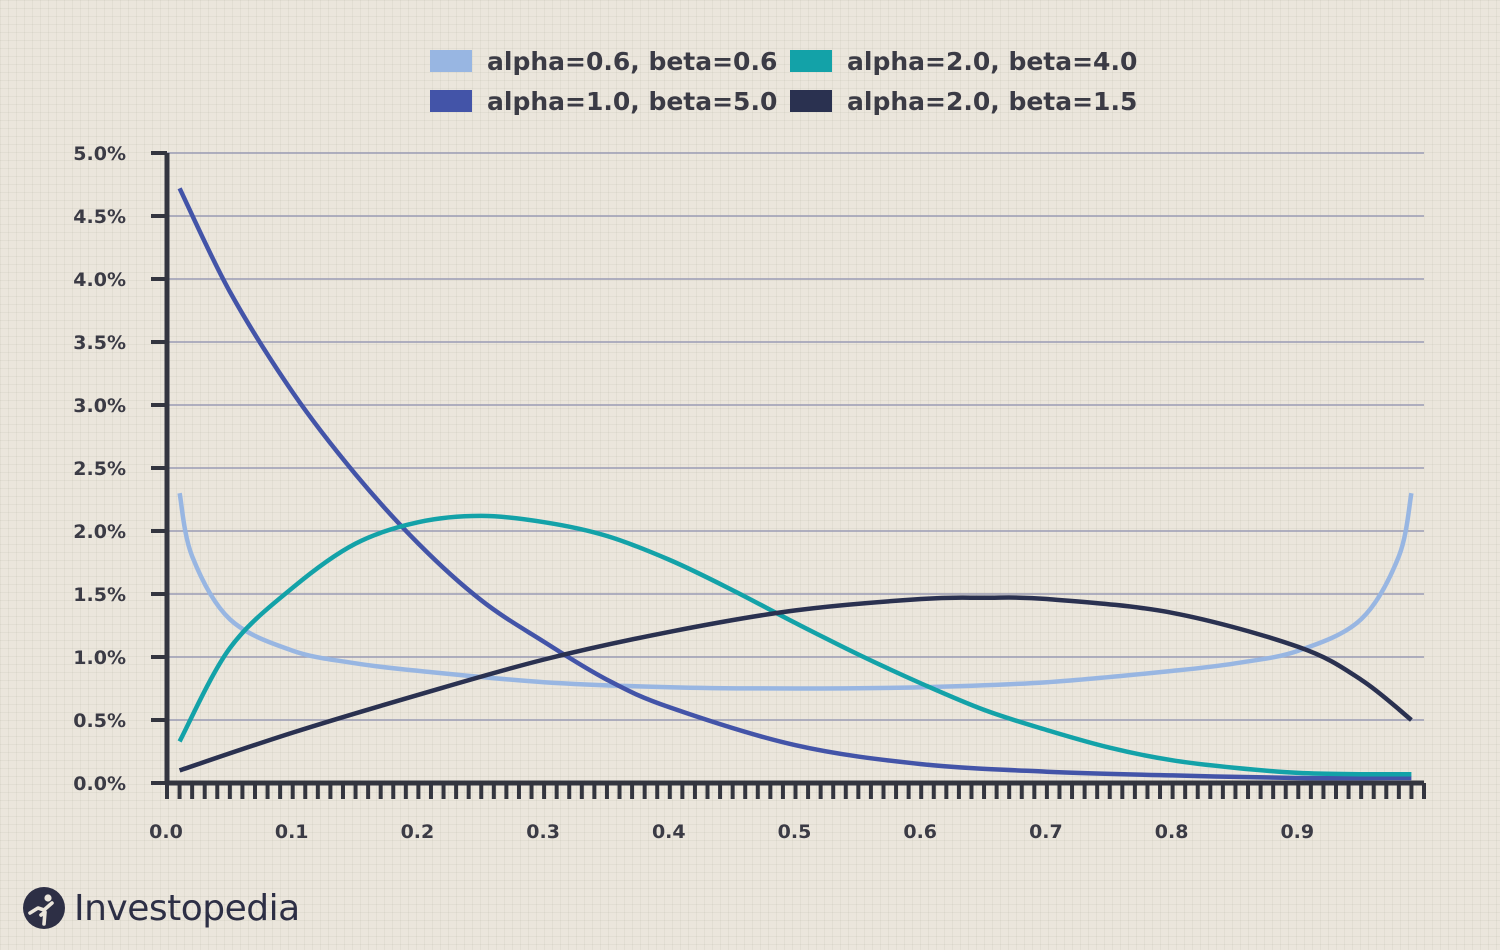 This screenshot has width=1500, height=950. What do you see at coordinates (731, 832) in the screenshot?
I see `x-tick-labels: 0.0 0.1 0.2 0.3 0.4 0.5 0.6 0.7 0.8 0.9` at bounding box center [731, 832].